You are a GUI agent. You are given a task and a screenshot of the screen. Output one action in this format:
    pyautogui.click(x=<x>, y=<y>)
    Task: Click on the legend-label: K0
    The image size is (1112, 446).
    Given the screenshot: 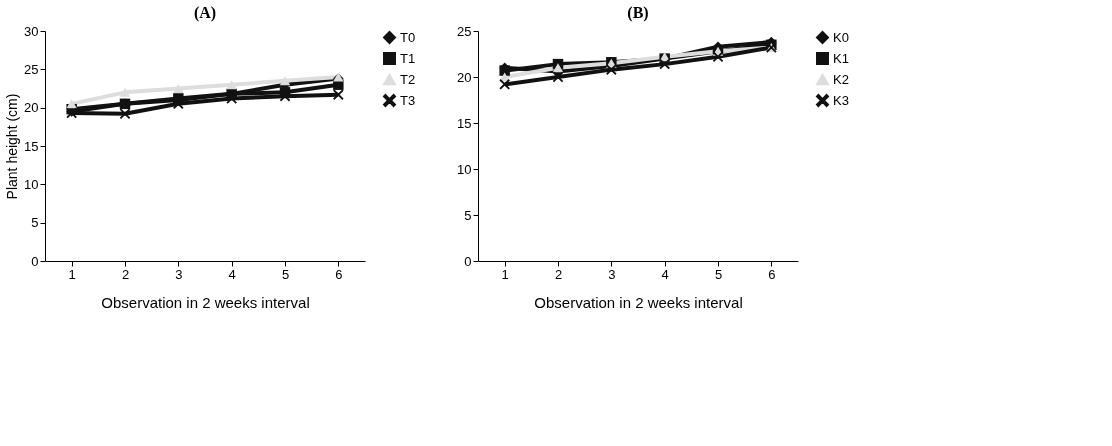 What is the action you would take?
    pyautogui.click(x=841, y=37)
    